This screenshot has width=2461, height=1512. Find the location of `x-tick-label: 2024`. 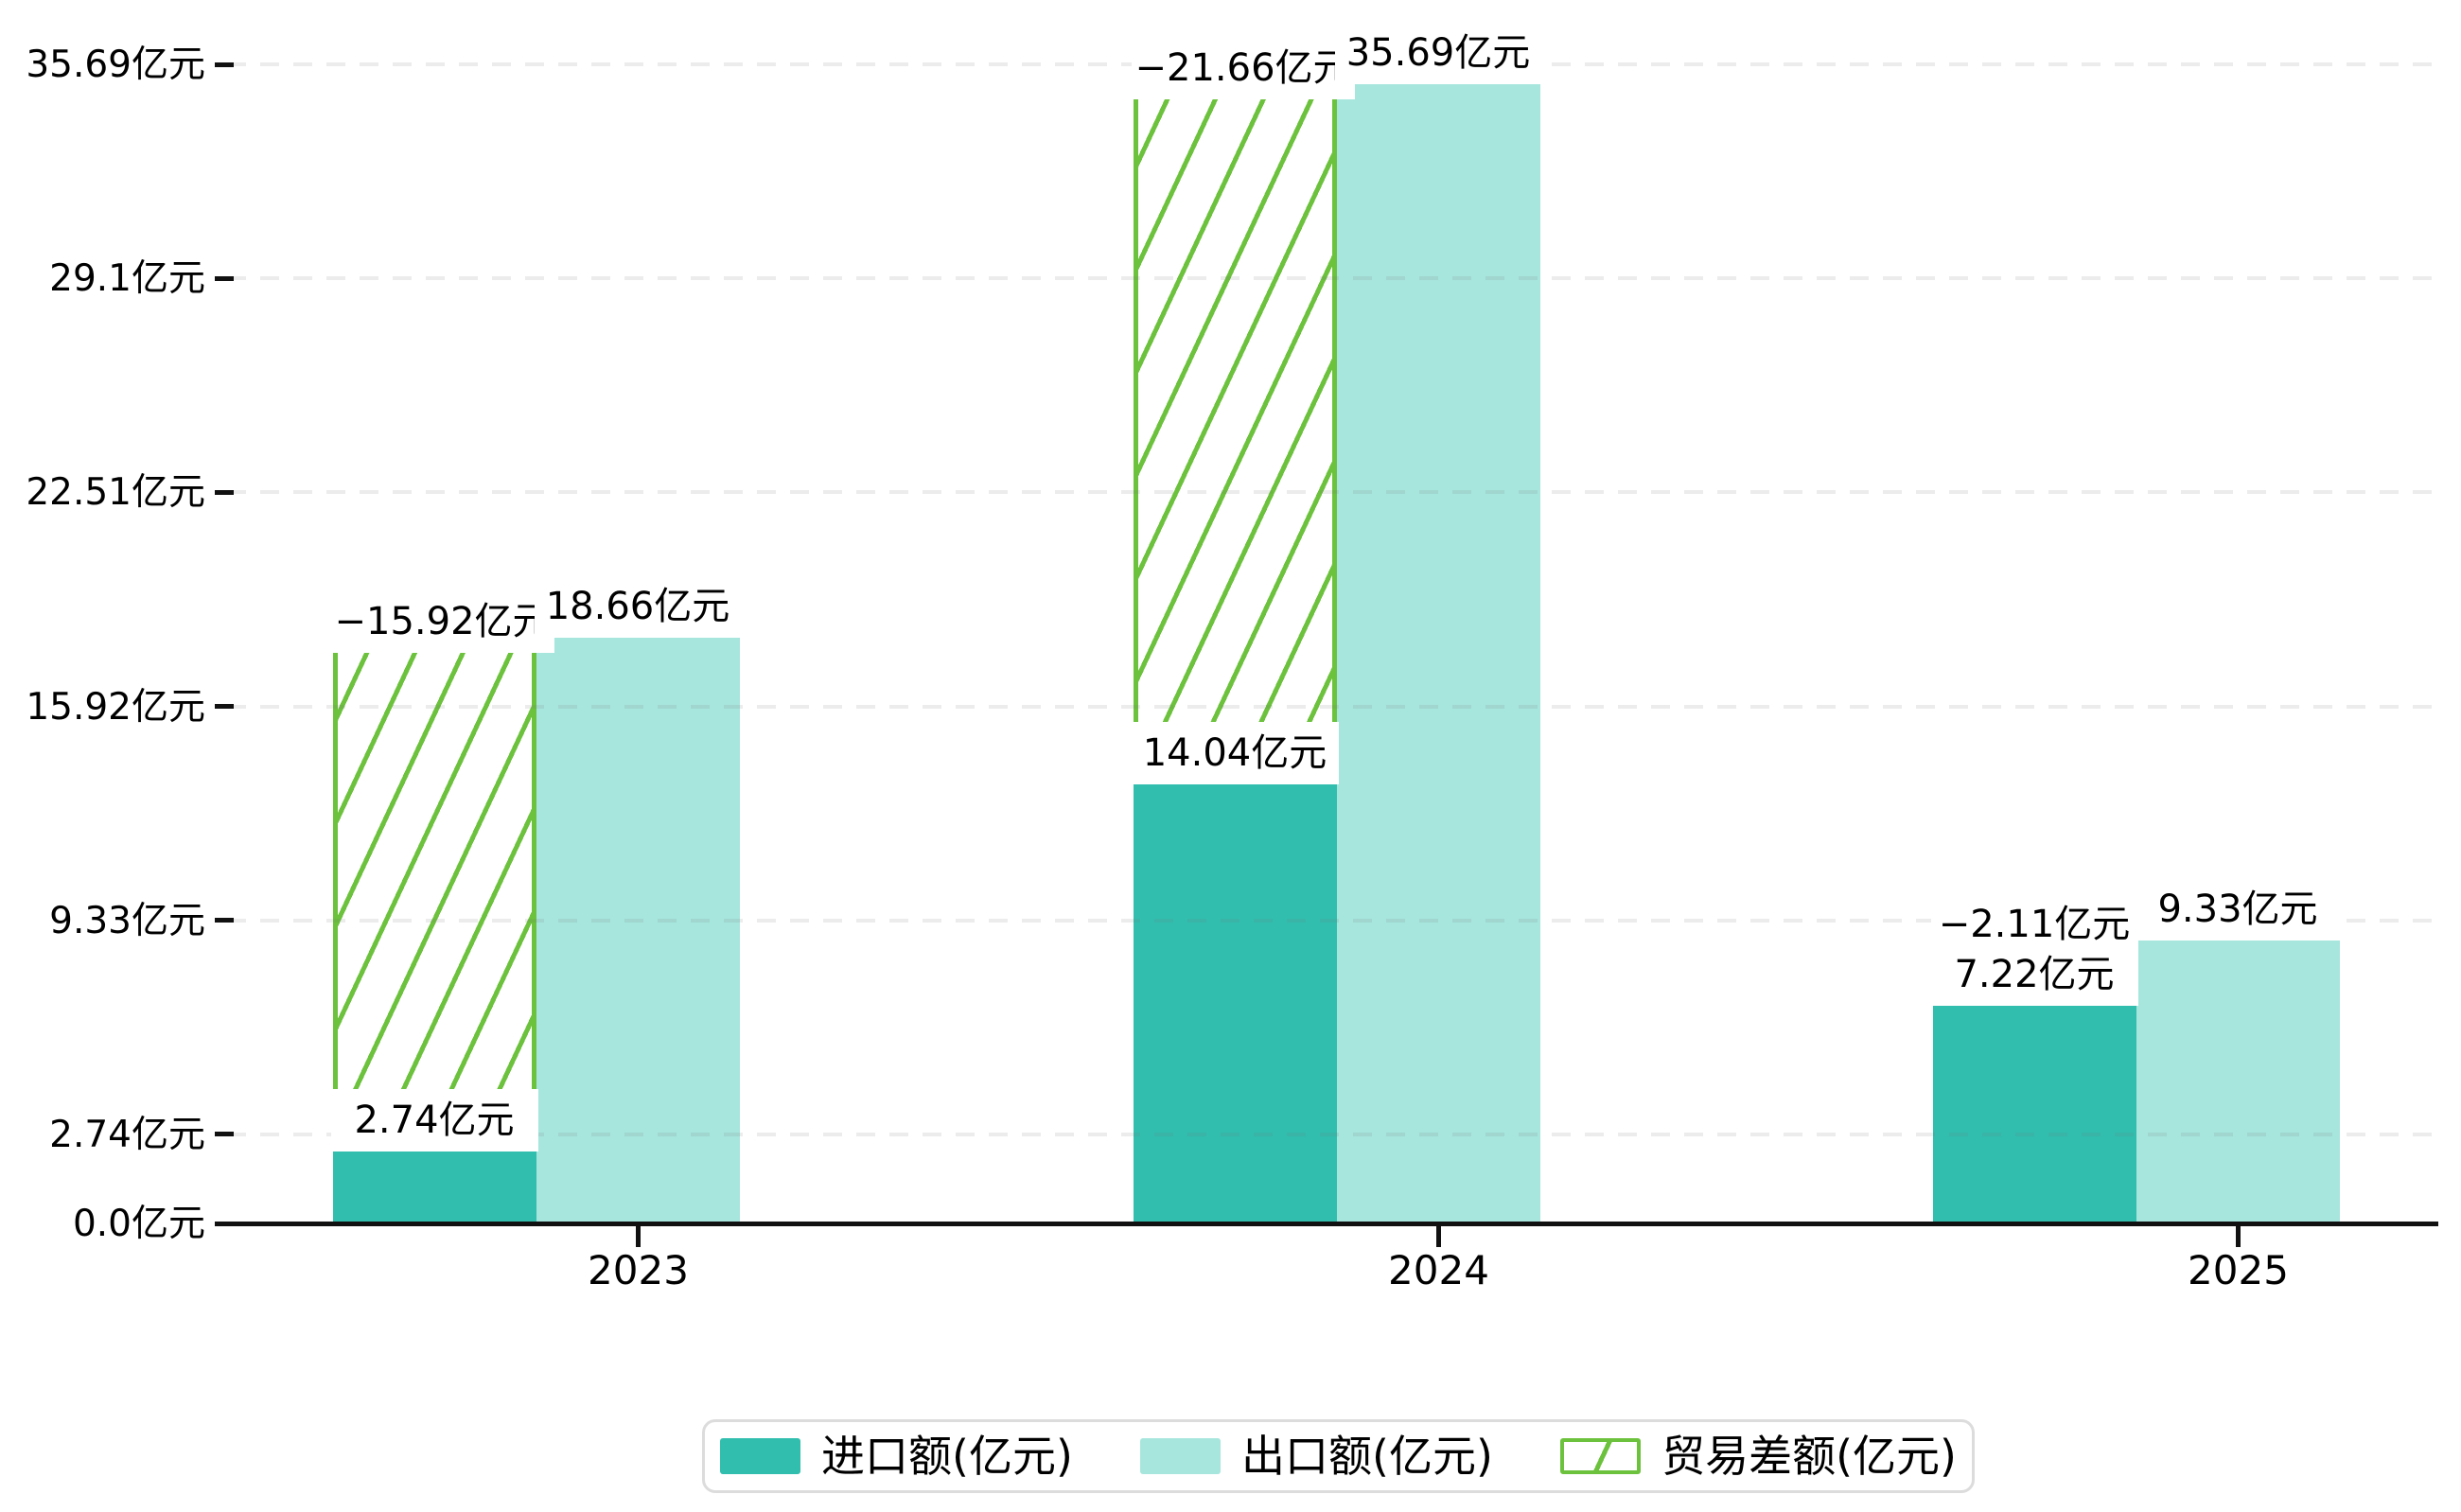

x-tick-label: 2024 is located at coordinates (1438, 1270).